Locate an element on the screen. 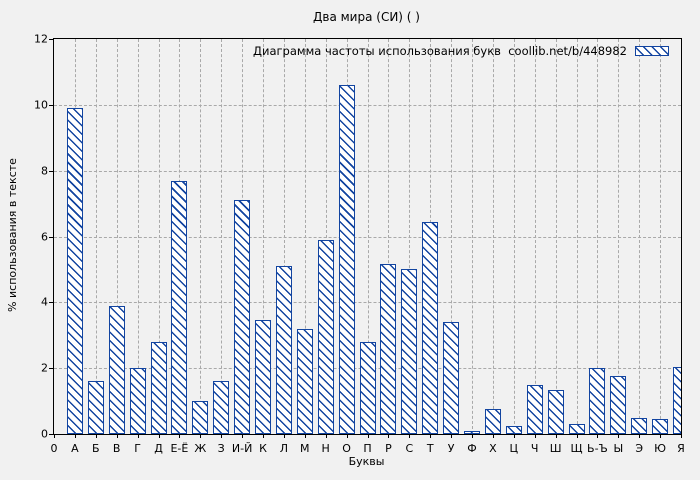 The height and width of the screenshot is (480, 700). bar-Е-Ё is located at coordinates (179, 307).